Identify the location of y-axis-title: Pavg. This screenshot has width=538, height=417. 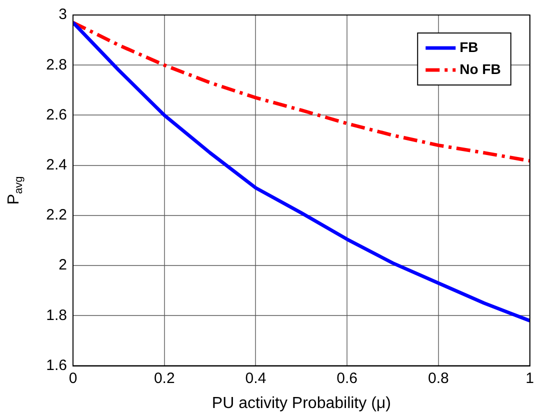
(15, 190).